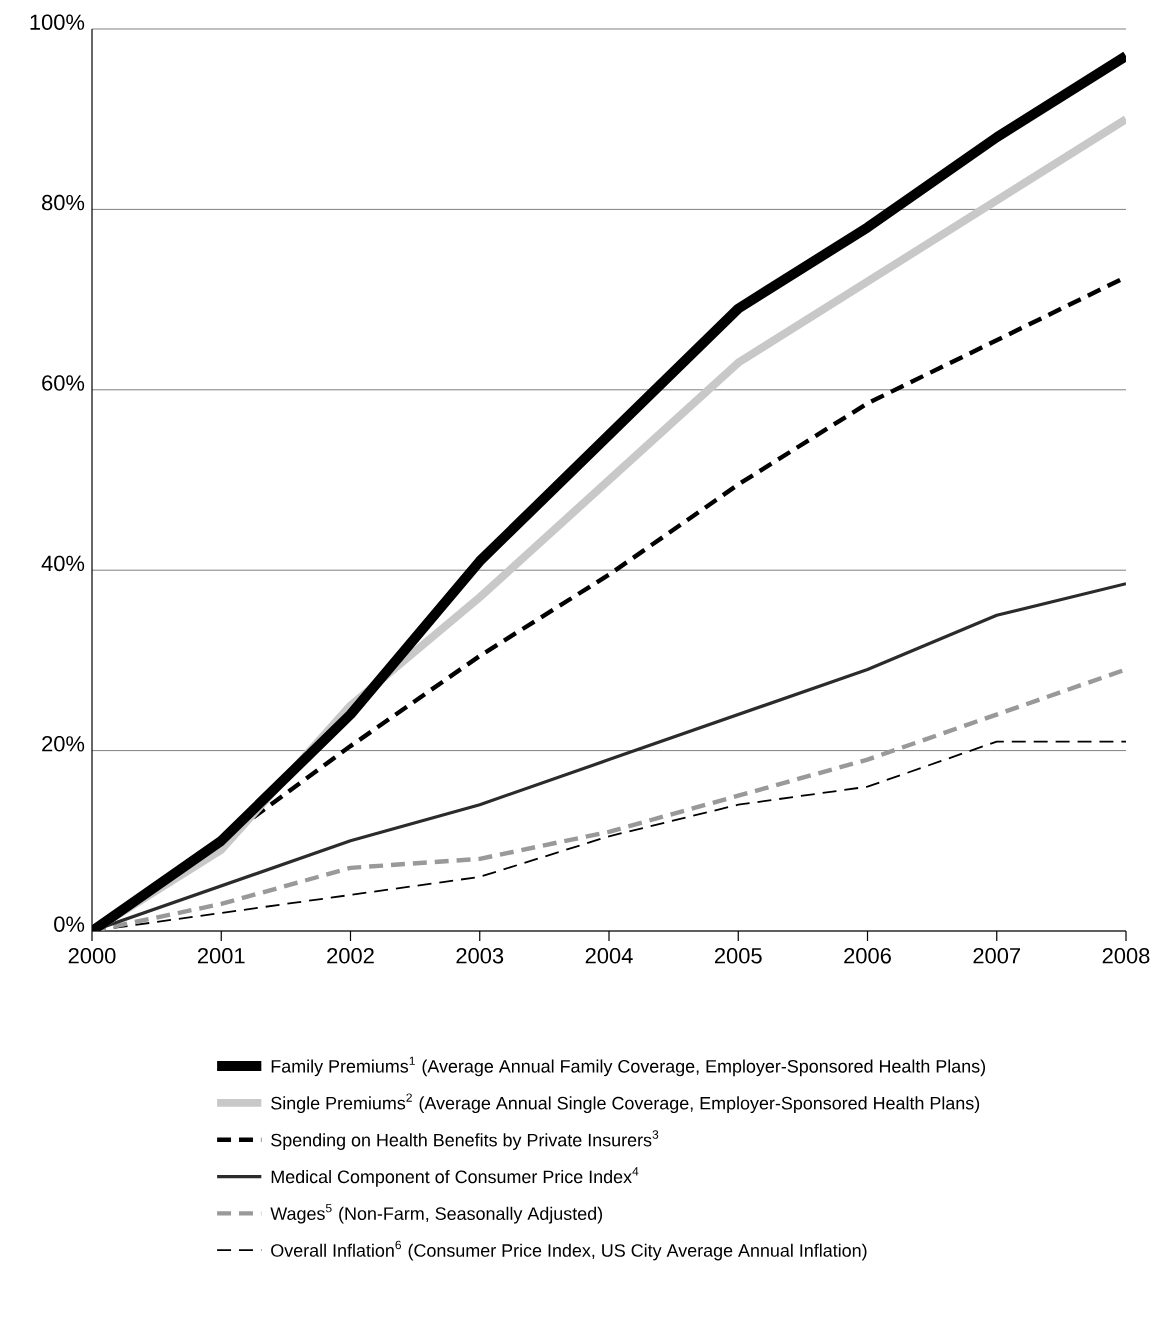 The image size is (1165, 1319). I want to click on x-tick-label: 2004, so click(609, 956).